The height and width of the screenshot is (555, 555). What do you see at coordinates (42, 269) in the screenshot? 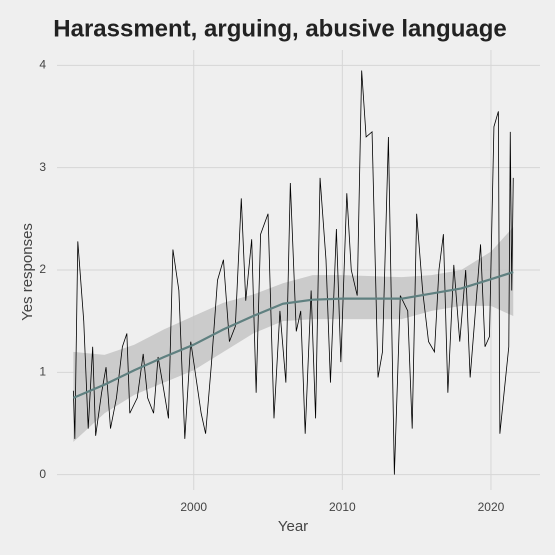
I see `y-tick-label: 2` at bounding box center [42, 269].